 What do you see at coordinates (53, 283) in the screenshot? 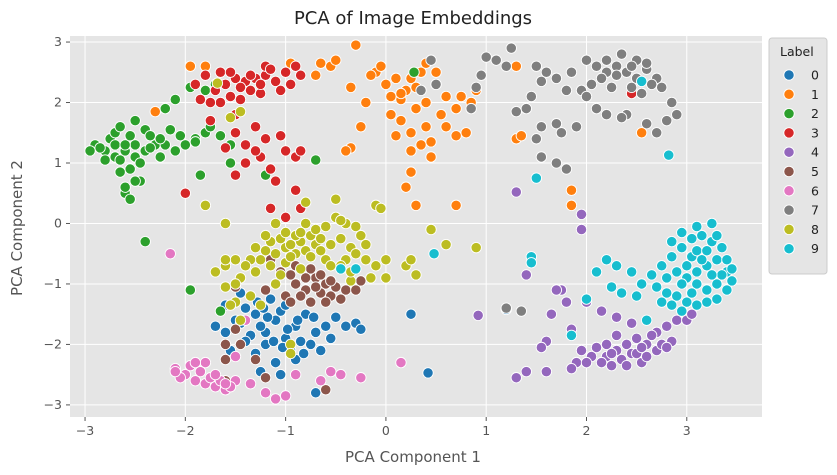
I see `y-tick-label: −1` at bounding box center [53, 283].